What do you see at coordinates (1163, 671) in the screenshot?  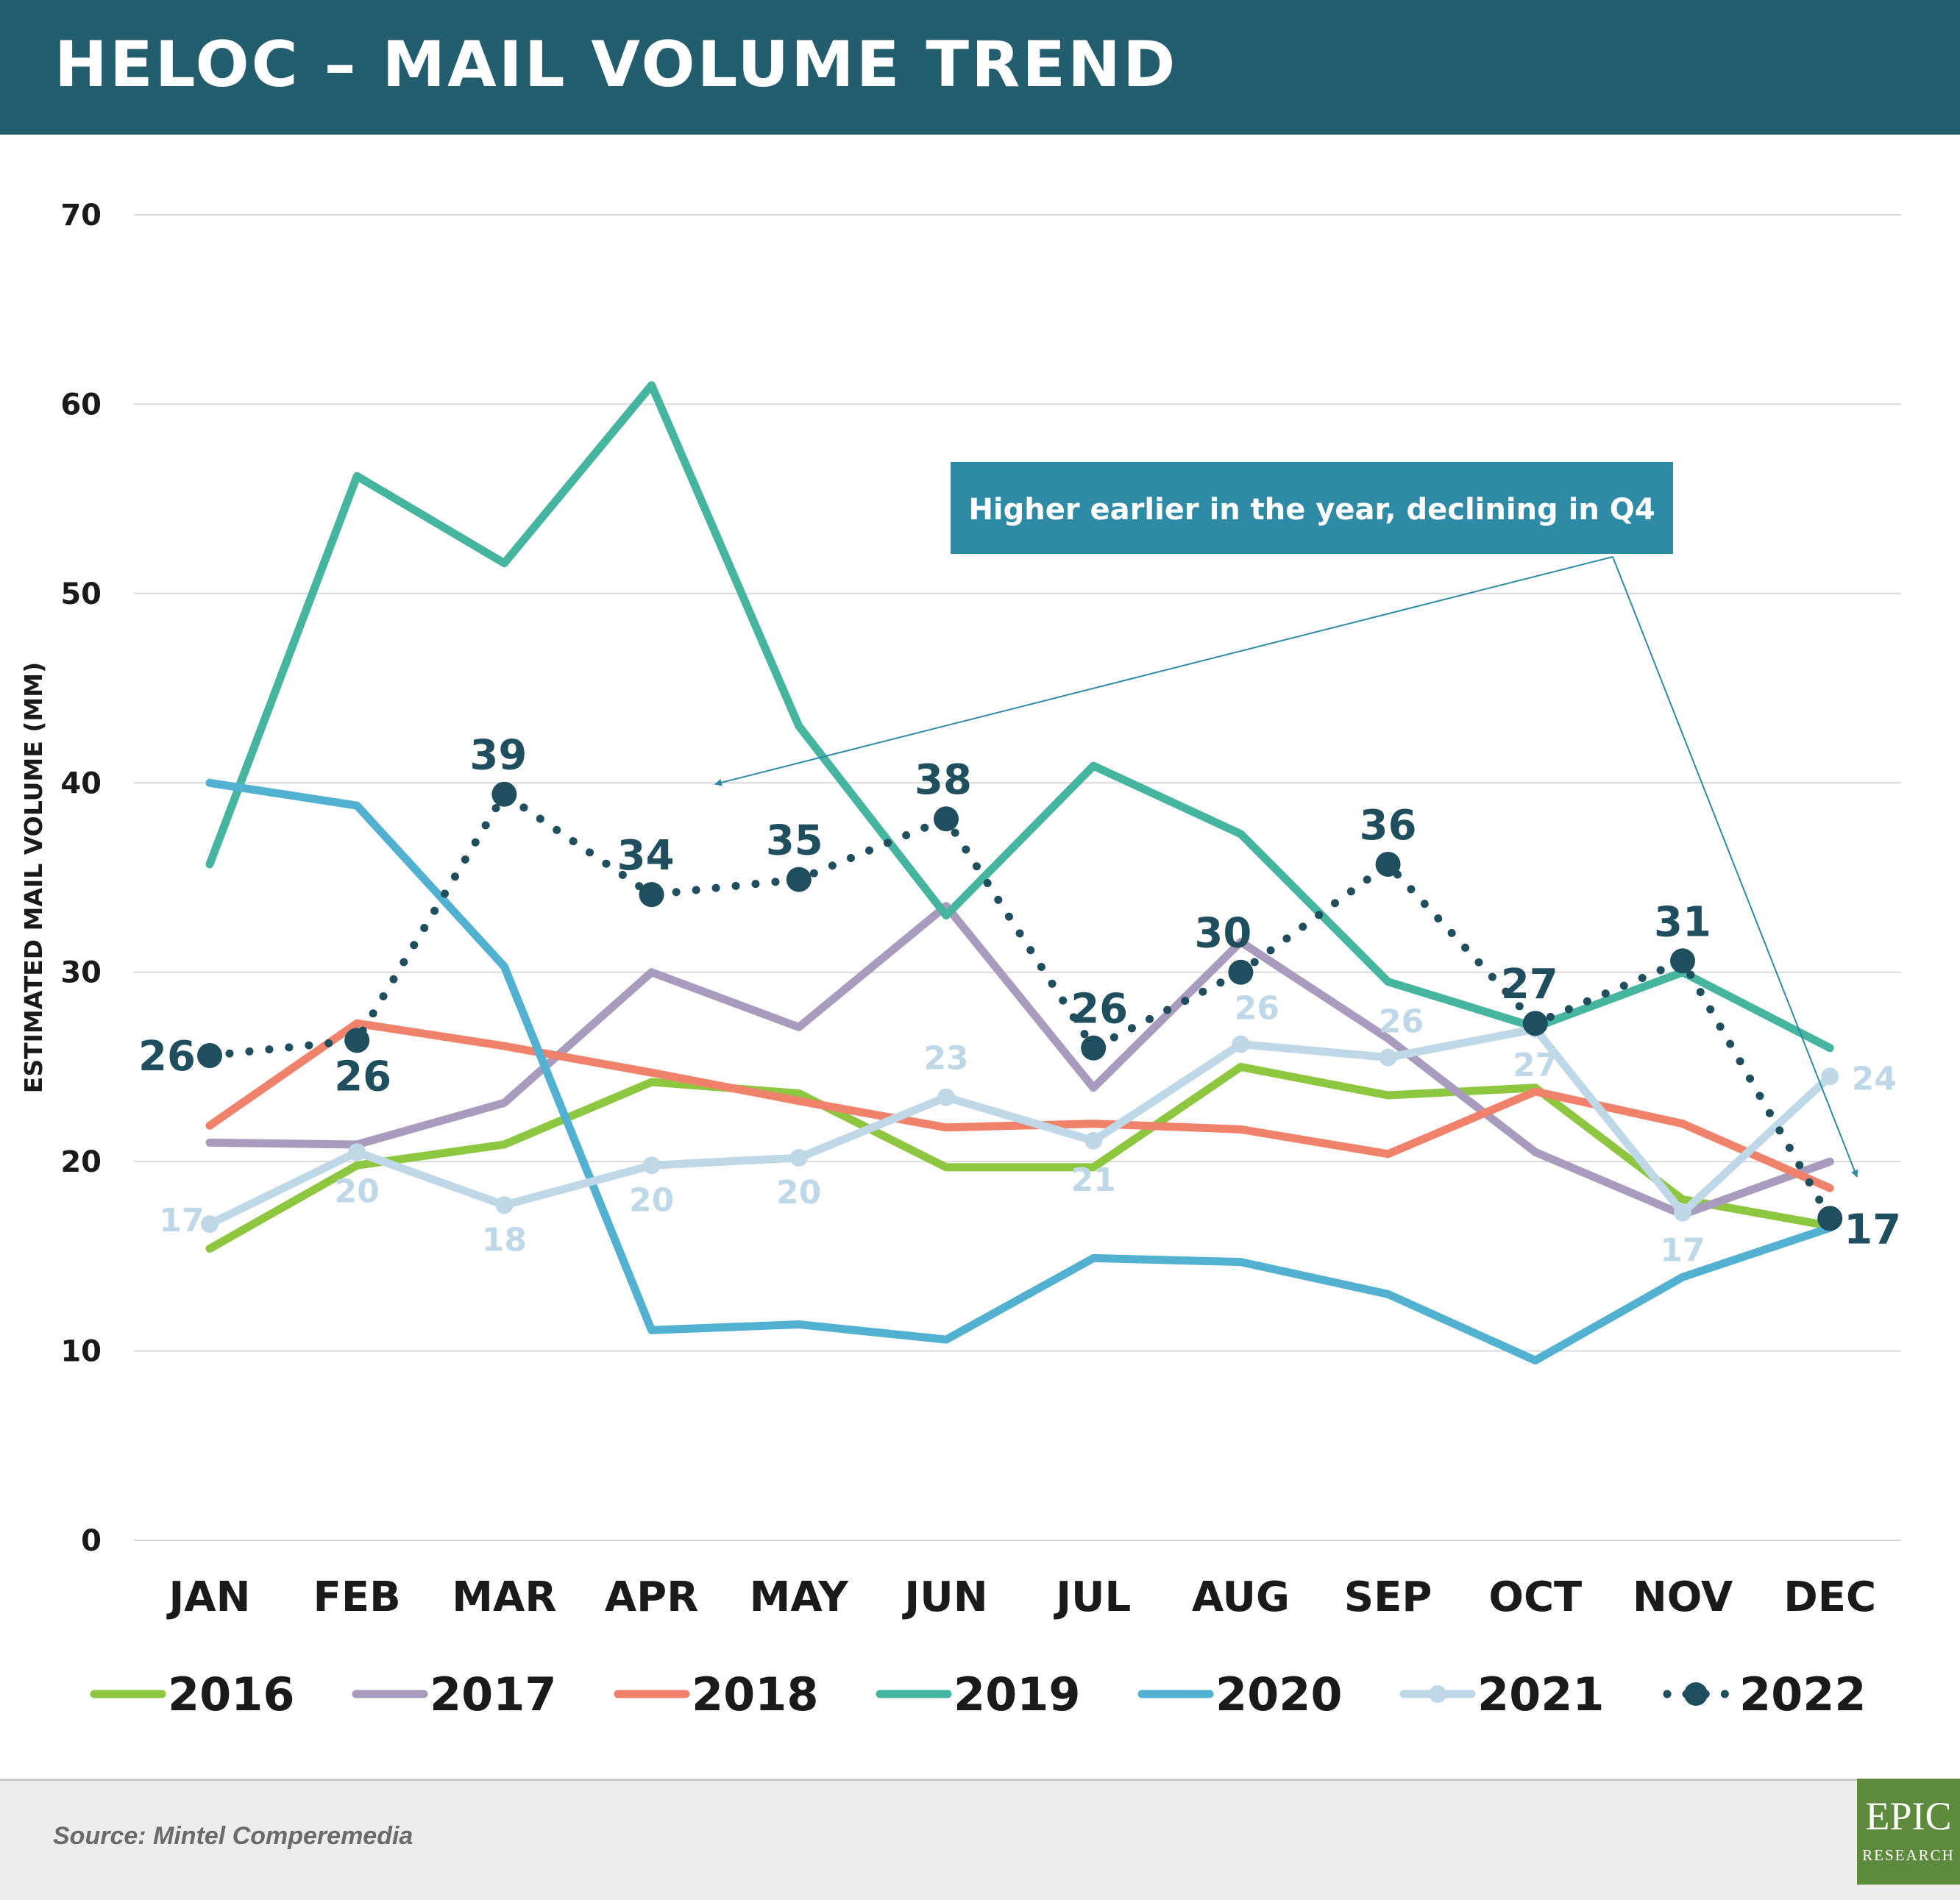 I see `annotation-arrow-left` at bounding box center [1163, 671].